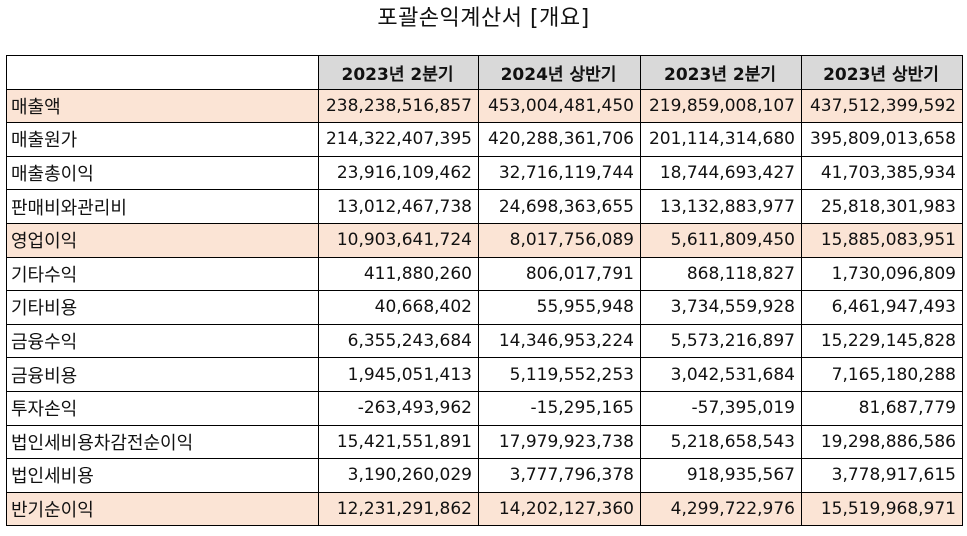 Image resolution: width=967 pixels, height=536 pixels. Describe the element at coordinates (162, 442) in the screenshot. I see `row-label: 법인세비용차감전순이익` at that location.